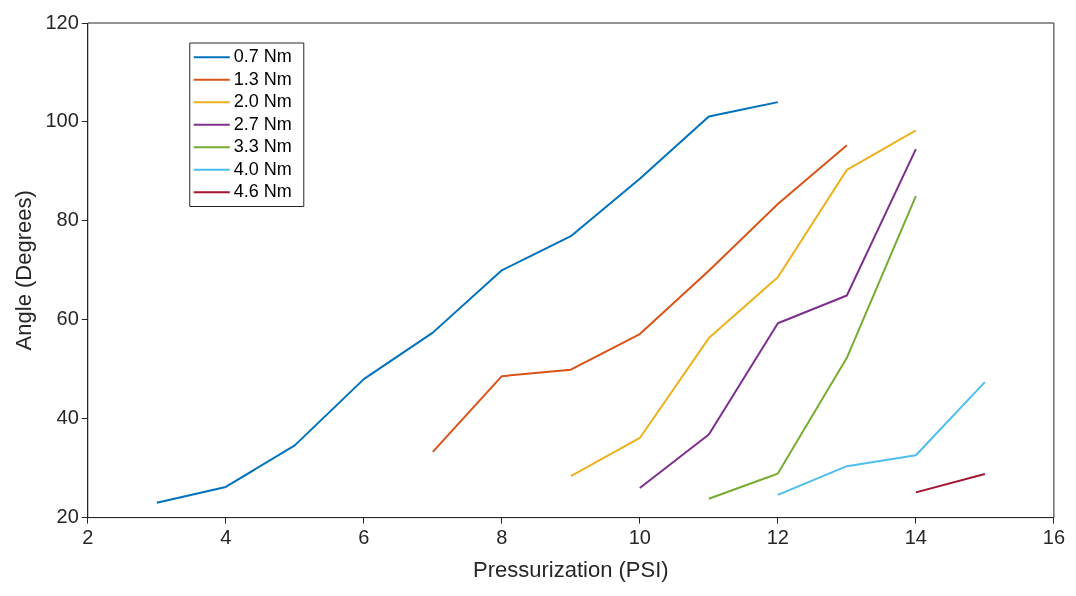 This screenshot has height=596, width=1076. What do you see at coordinates (639, 537) in the screenshot?
I see `x-tick-label: 10` at bounding box center [639, 537].